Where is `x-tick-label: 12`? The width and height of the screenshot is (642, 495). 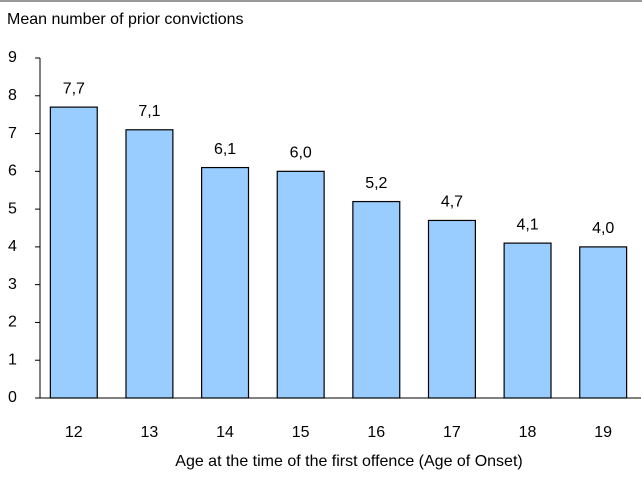
x-tick-label: 12 is located at coordinates (74, 432).